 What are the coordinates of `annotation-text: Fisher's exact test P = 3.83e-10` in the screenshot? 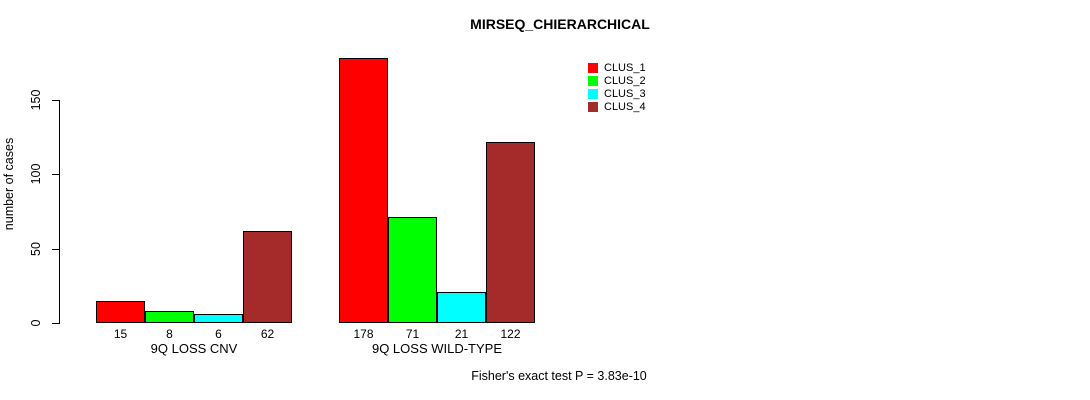 It's located at (559, 376).